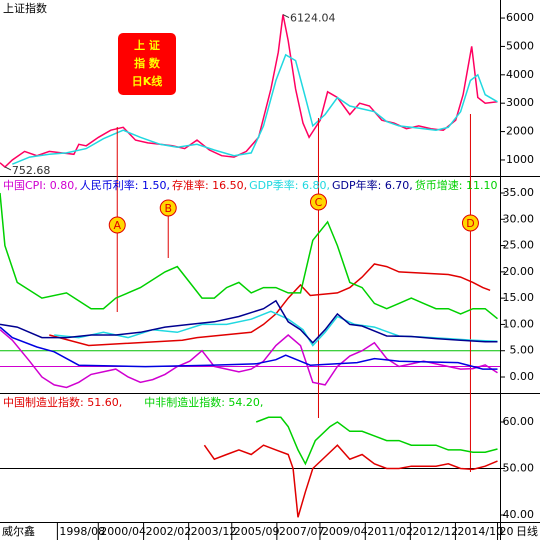 This screenshot has height=540, width=540. Describe the element at coordinates (520, 102) in the screenshot. I see `y-tick-label: 3000` at that location.